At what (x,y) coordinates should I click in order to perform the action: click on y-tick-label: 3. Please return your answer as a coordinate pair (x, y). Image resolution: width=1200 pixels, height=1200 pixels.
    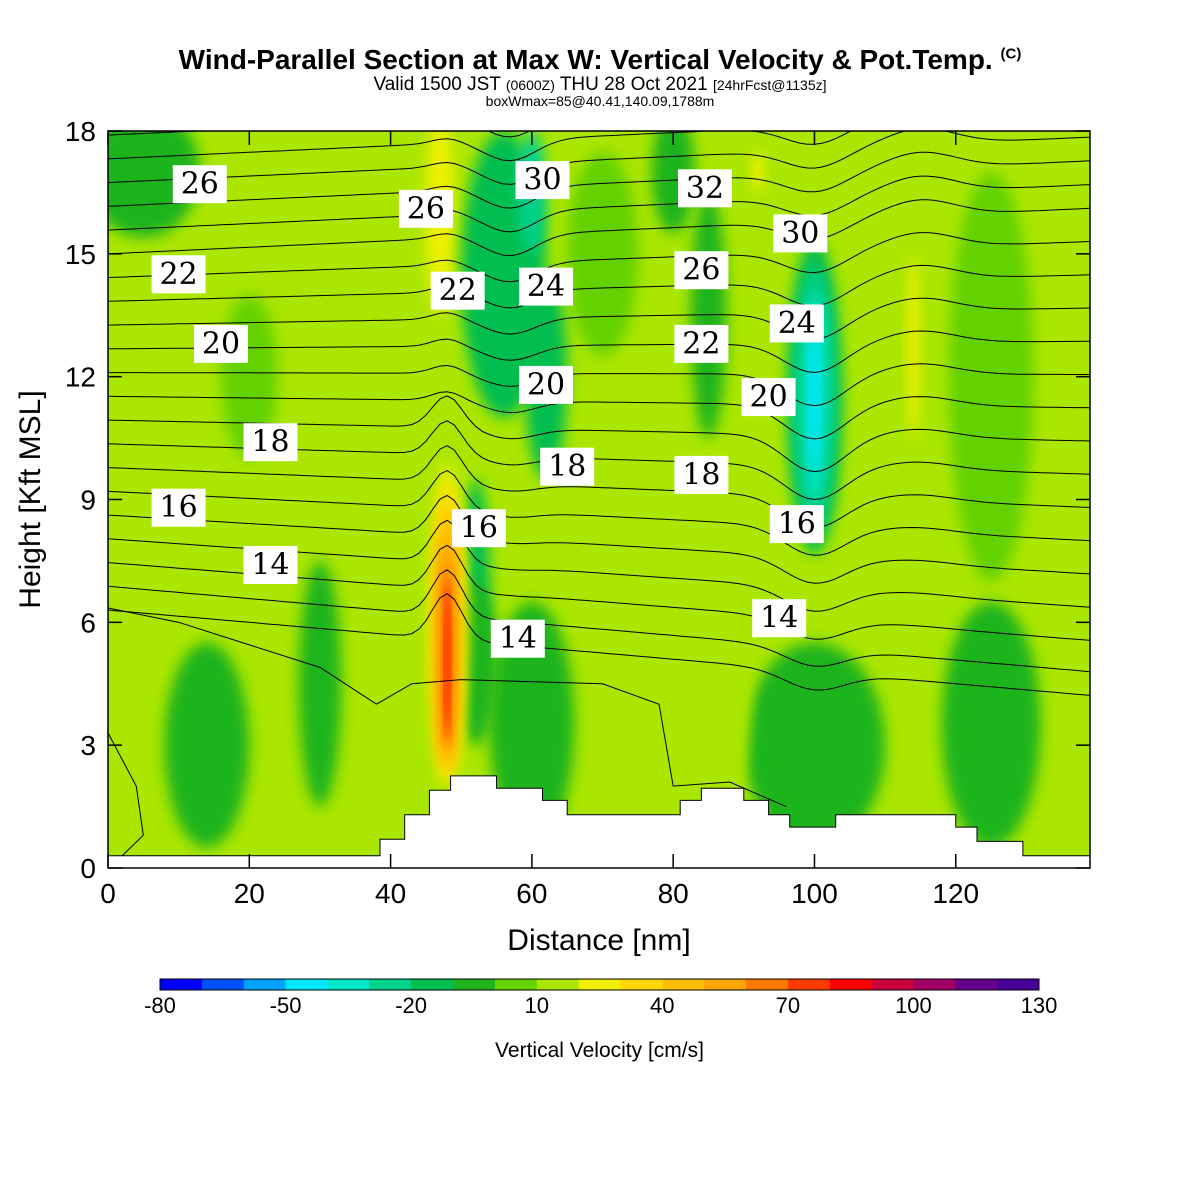
    Looking at the image, I should click on (88, 745).